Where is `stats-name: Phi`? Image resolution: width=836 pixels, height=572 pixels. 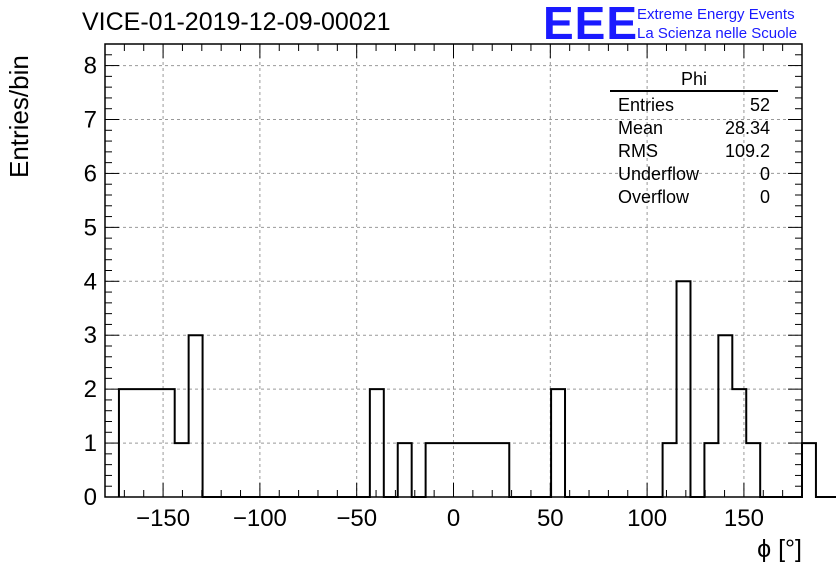 stats-name: Phi is located at coordinates (694, 80).